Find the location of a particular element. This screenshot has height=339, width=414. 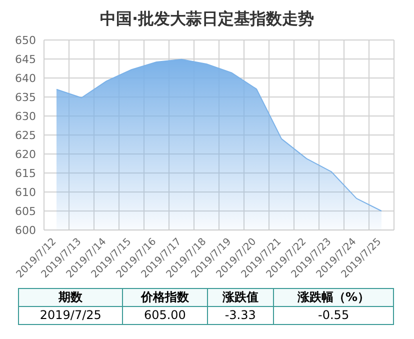

text: 2019/7/25 is located at coordinates (70, 315).